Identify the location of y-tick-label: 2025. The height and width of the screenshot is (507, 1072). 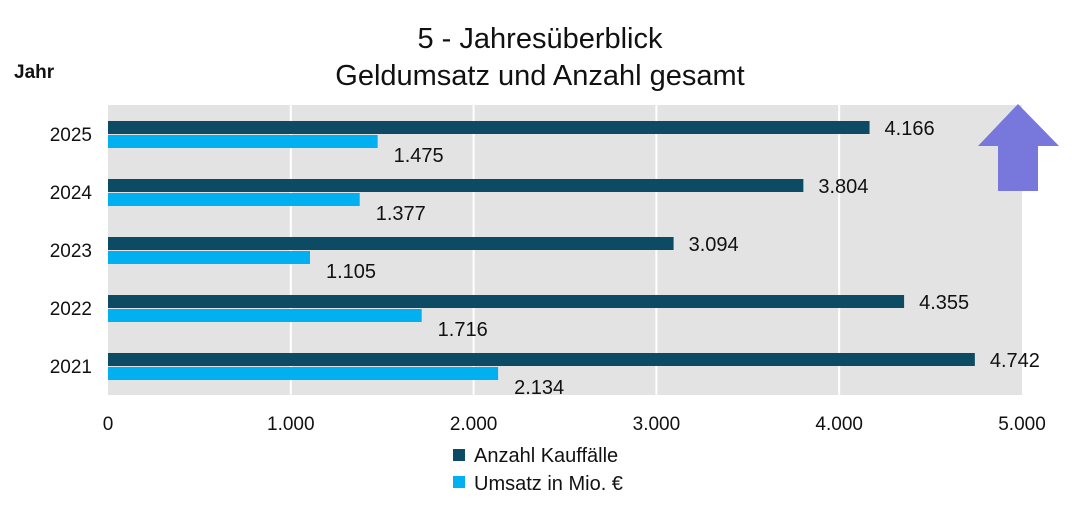
(71, 135).